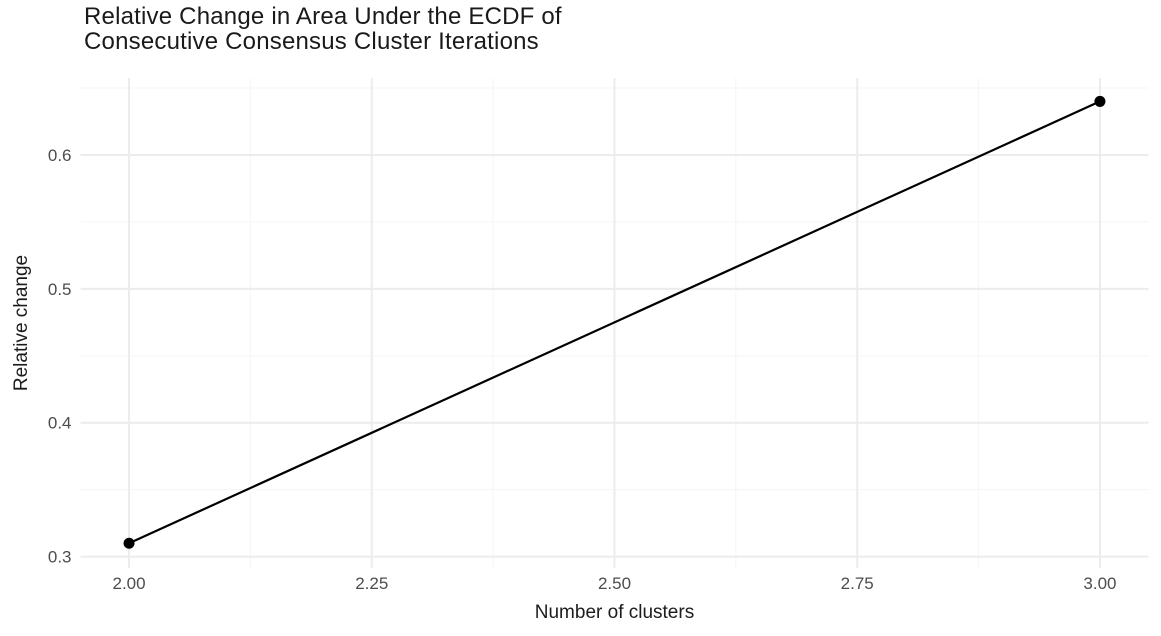 Image resolution: width=1161 pixels, height=636 pixels. What do you see at coordinates (128, 583) in the screenshot?
I see `x-tick-label: 2.00` at bounding box center [128, 583].